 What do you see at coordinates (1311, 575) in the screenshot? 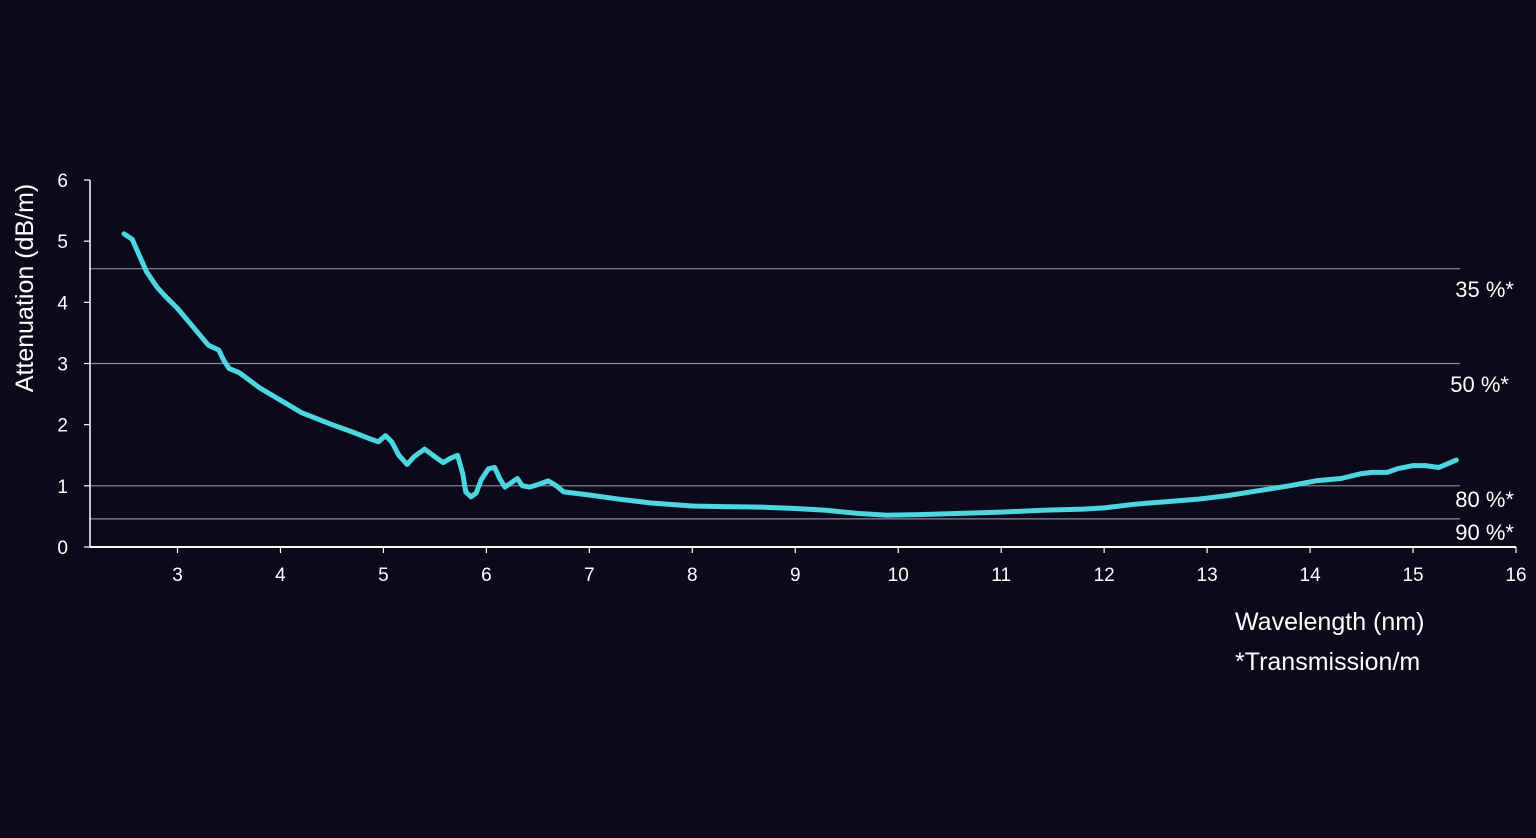
I see `x-tick-label: 14` at bounding box center [1311, 575].